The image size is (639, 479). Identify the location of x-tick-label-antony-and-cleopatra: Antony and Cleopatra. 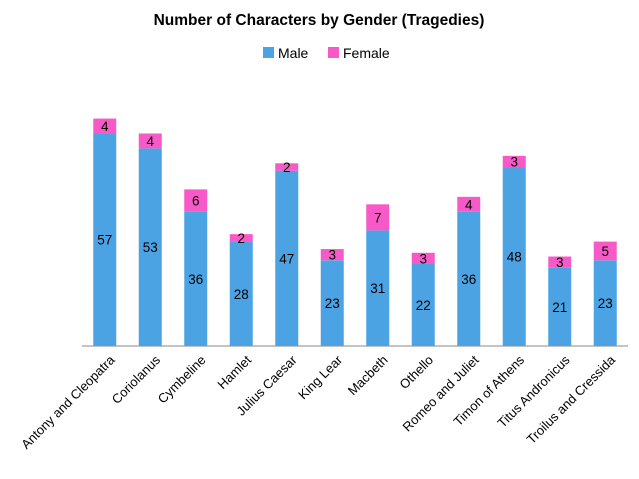
(68, 402).